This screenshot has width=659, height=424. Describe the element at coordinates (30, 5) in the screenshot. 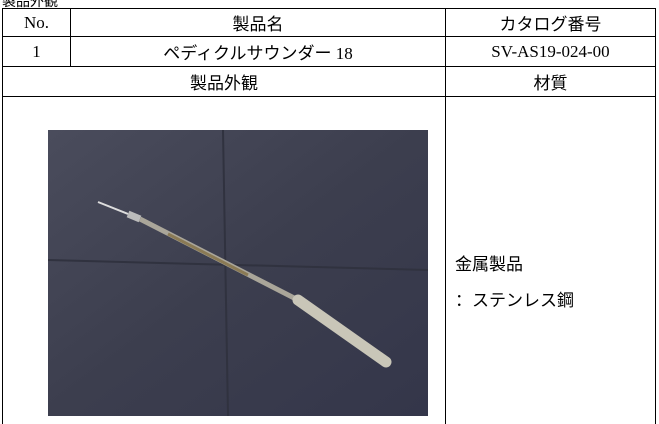

I see `caption: 製品外観` at that location.